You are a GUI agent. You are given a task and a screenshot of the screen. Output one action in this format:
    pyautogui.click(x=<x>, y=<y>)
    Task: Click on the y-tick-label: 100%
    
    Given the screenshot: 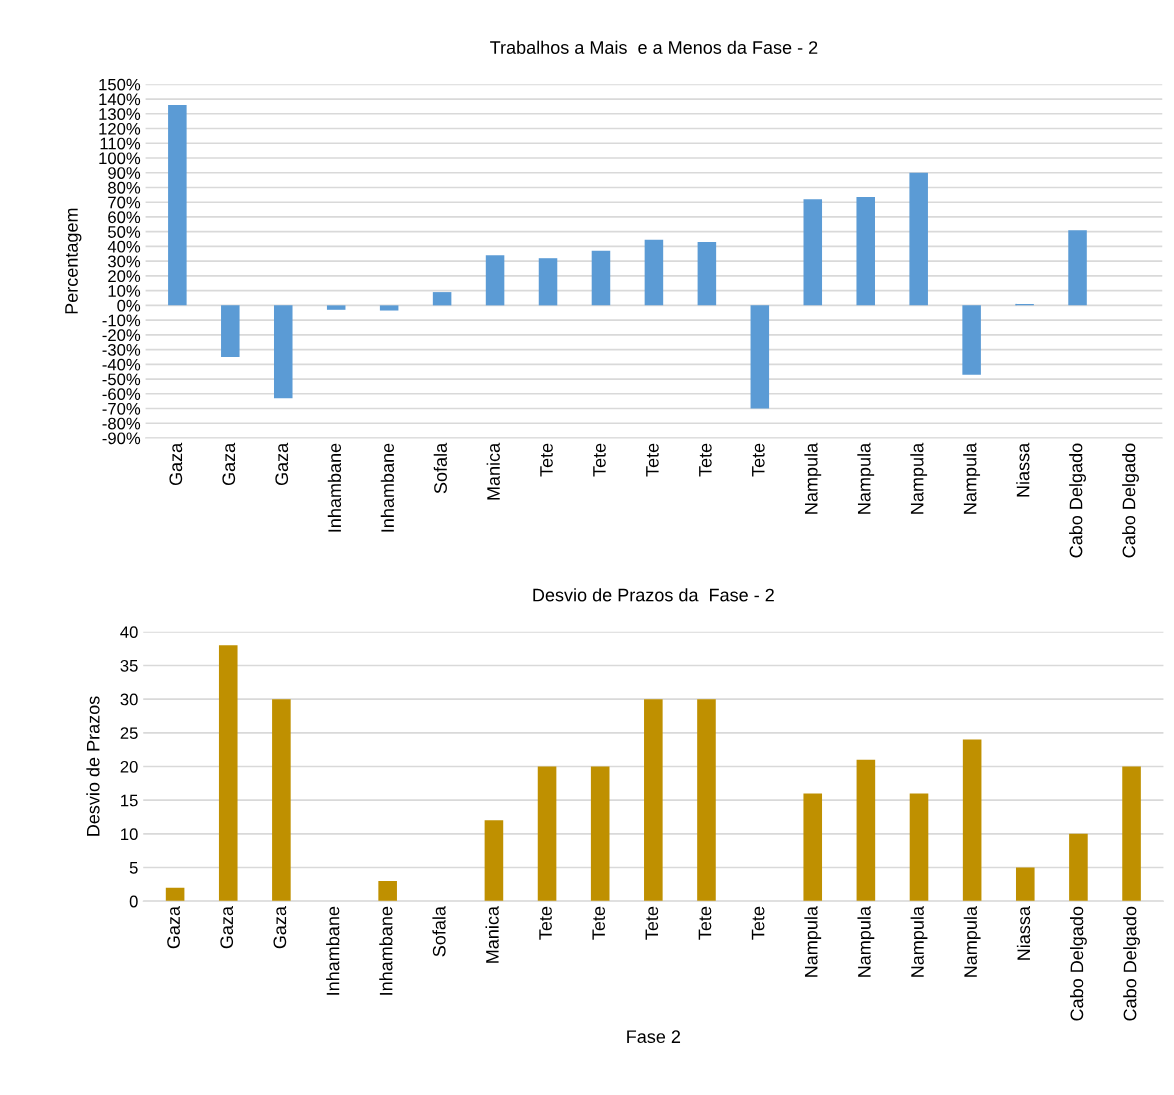 What is the action you would take?
    pyautogui.click(x=120, y=158)
    